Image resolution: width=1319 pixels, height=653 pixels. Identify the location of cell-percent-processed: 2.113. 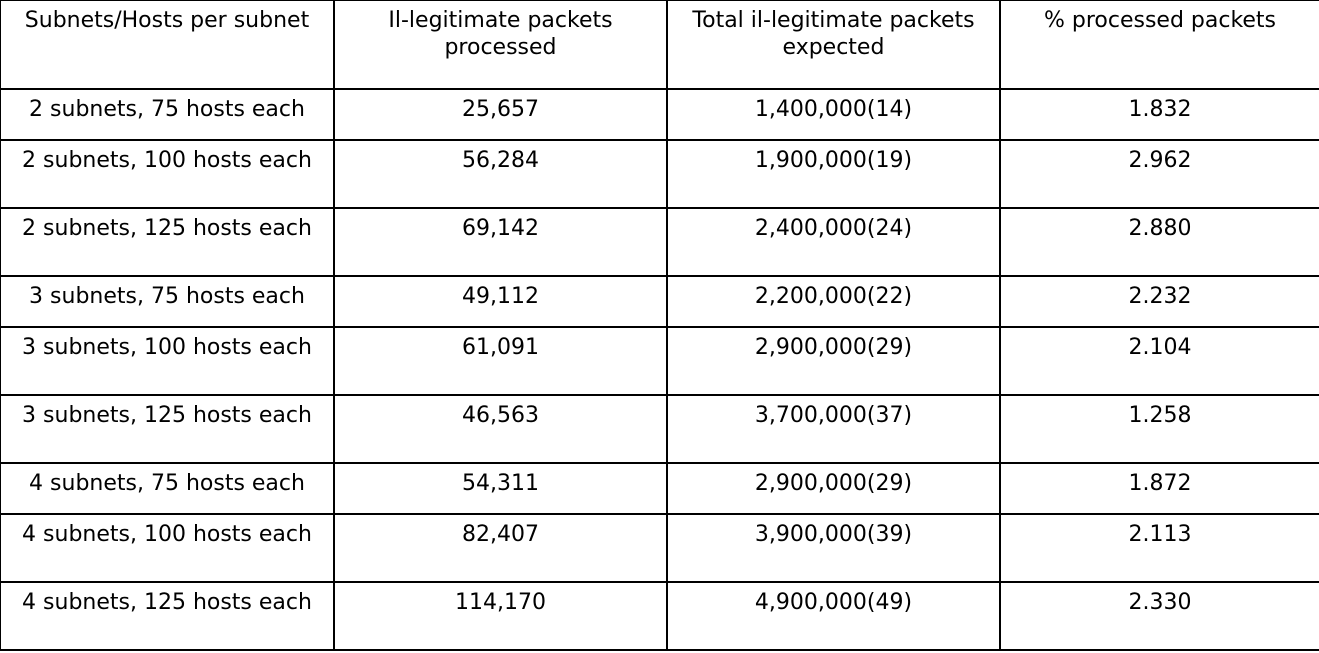
(1159, 548).